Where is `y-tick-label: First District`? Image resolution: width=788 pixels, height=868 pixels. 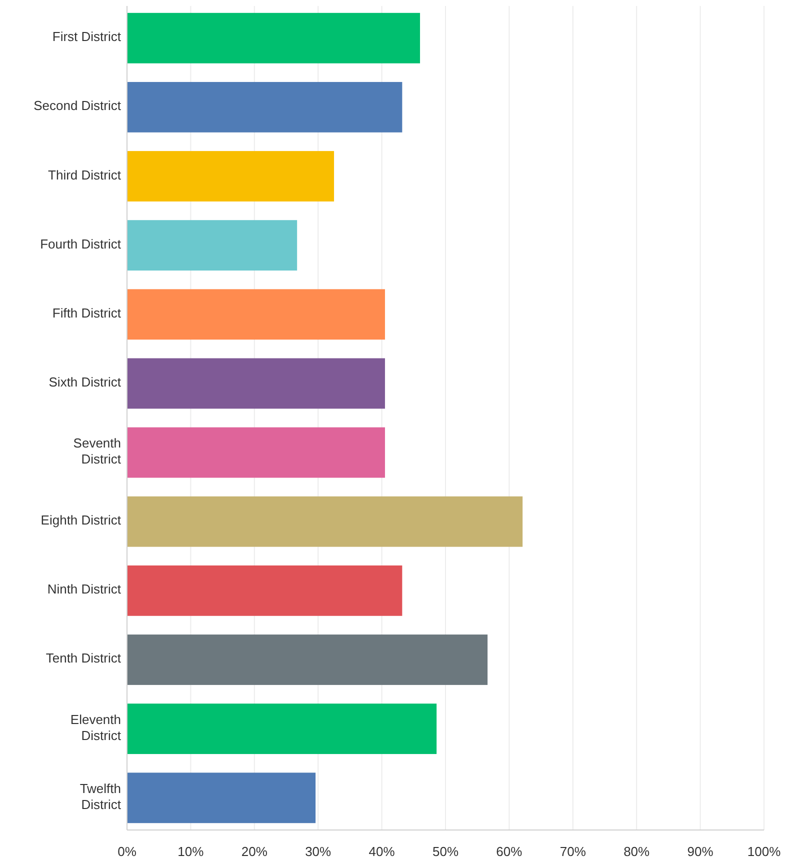
y-tick-label: First District is located at coordinates (87, 37).